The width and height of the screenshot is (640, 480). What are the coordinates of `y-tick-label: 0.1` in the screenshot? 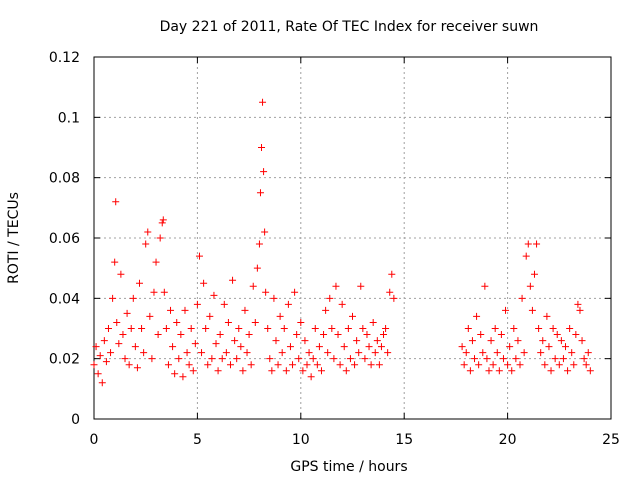 It's located at (69, 118).